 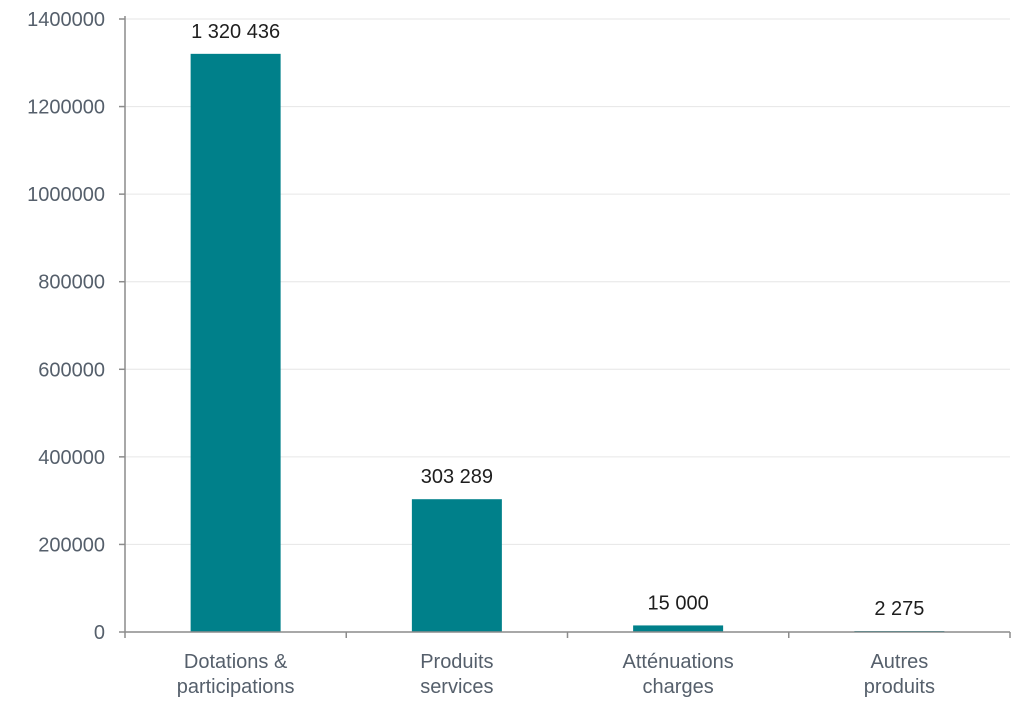 What do you see at coordinates (71, 545) in the screenshot?
I see `y-tick-label: 200000` at bounding box center [71, 545].